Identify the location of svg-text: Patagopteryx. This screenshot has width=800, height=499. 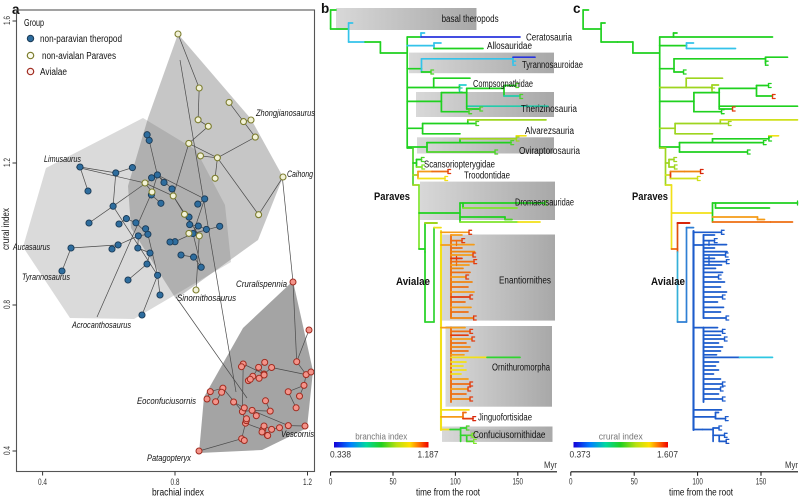
(169, 458).